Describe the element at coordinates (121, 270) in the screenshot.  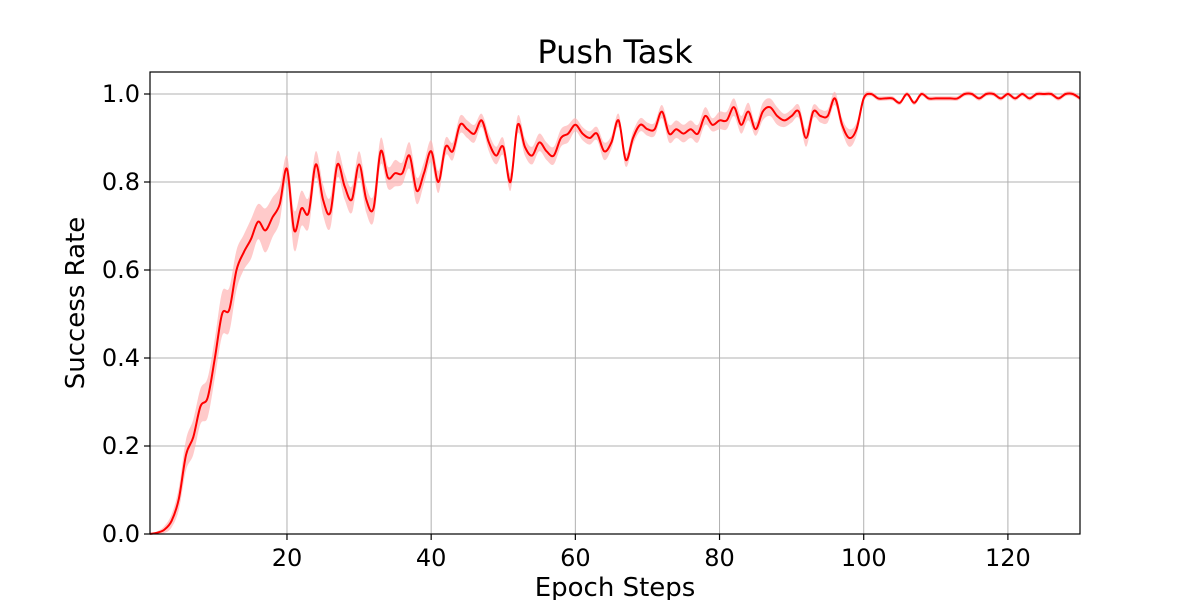
I see `y-tick-label: 0.6` at that location.